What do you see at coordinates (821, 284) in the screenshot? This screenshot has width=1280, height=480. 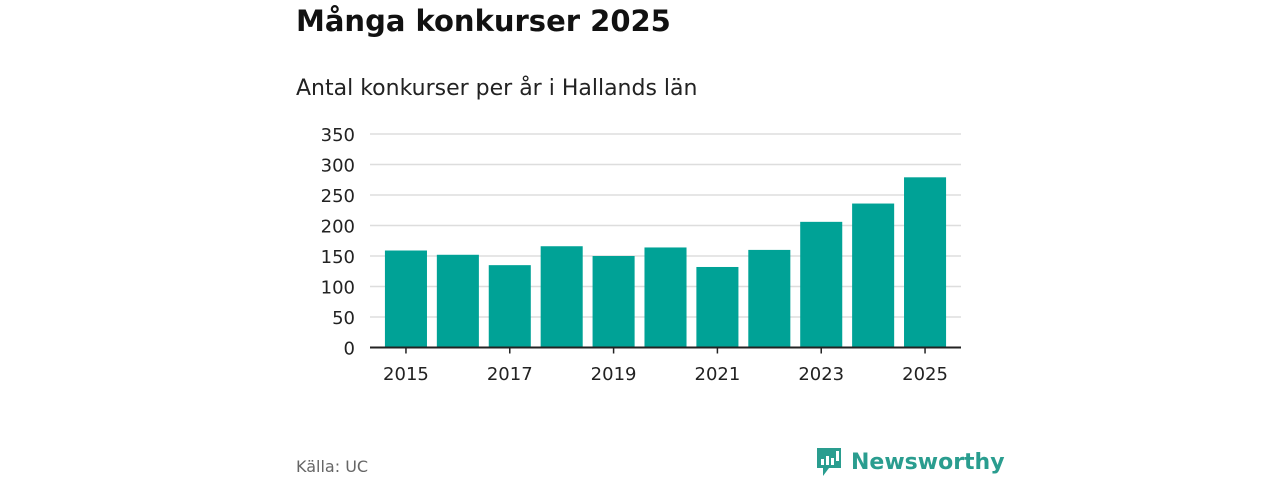 I see `bar-2023` at bounding box center [821, 284].